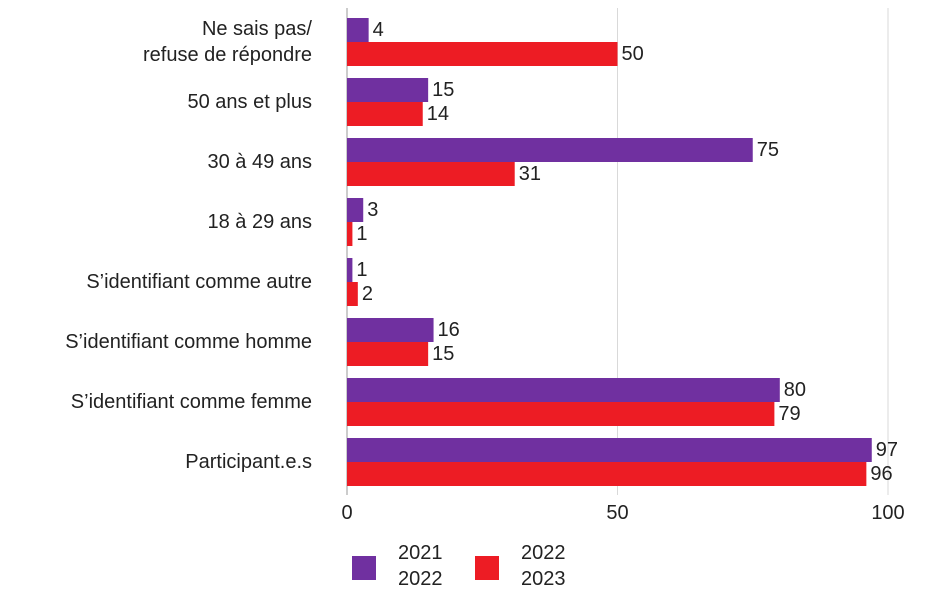 Image resolution: width=927 pixels, height=592 pixels. What do you see at coordinates (448, 330) in the screenshot?
I see `value-label: 16` at bounding box center [448, 330].